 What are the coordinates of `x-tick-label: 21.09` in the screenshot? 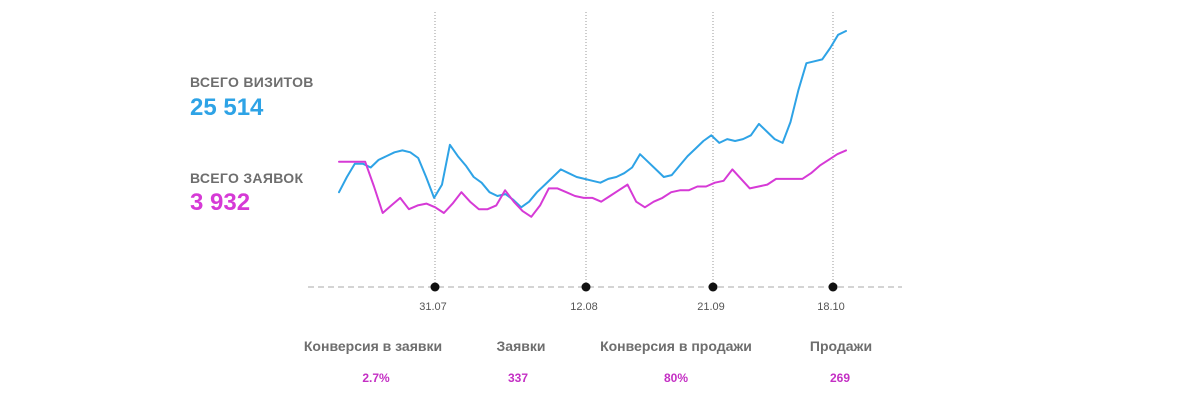 It's located at (711, 307).